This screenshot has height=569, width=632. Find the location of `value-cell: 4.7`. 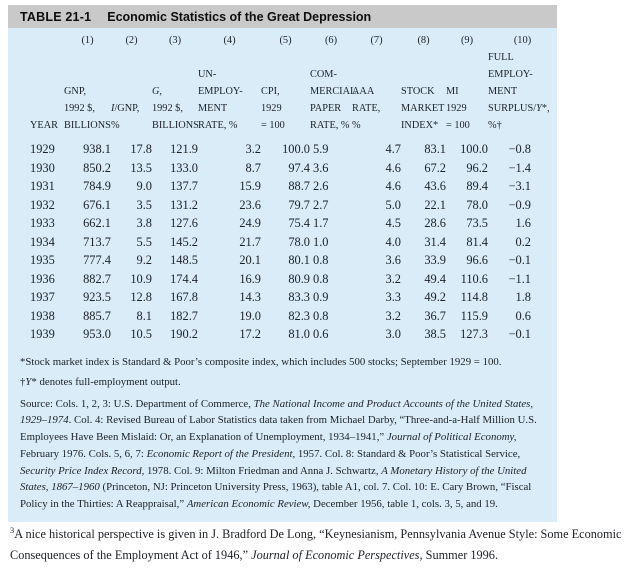

value-cell: 4.7 is located at coordinates (393, 149).